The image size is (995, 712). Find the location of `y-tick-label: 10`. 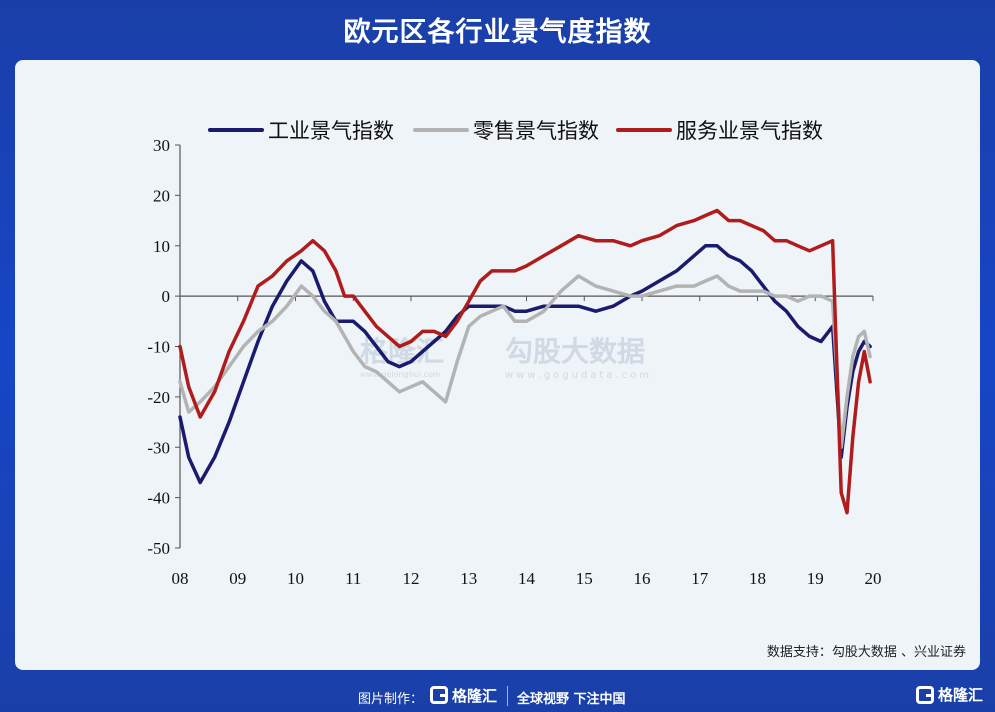

y-tick-label: 10 is located at coordinates (161, 246).